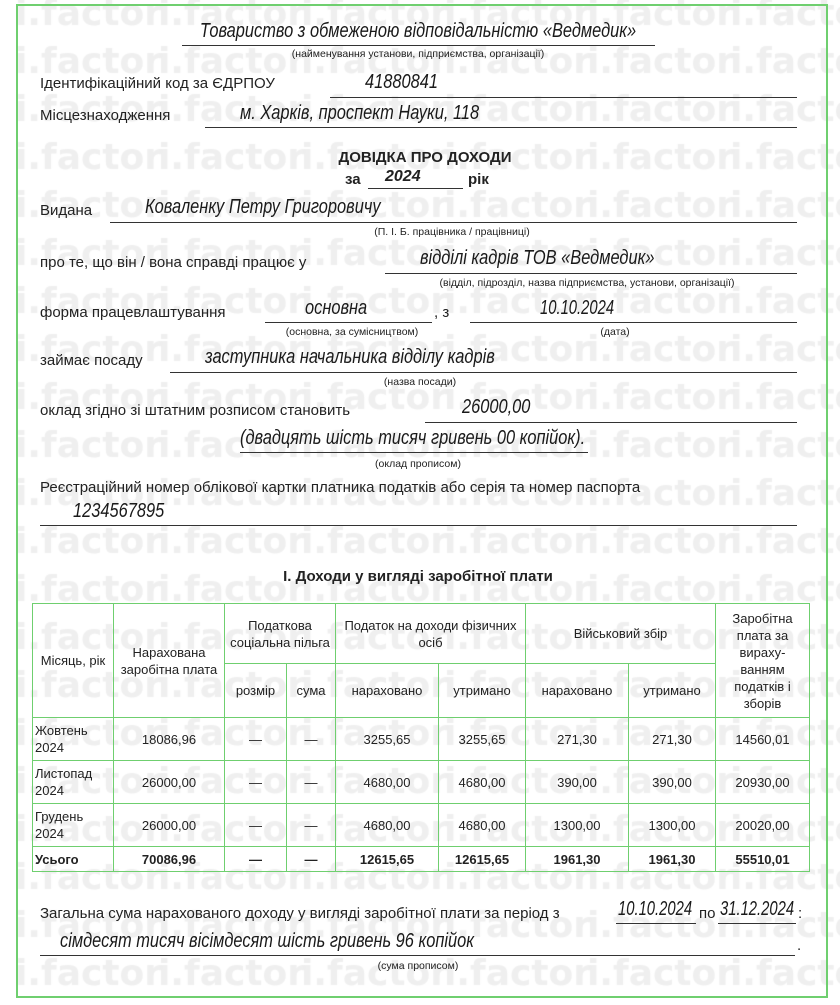  I want to click on works-value: відділі кадрів ТОВ «Ведмедик», so click(537, 258).